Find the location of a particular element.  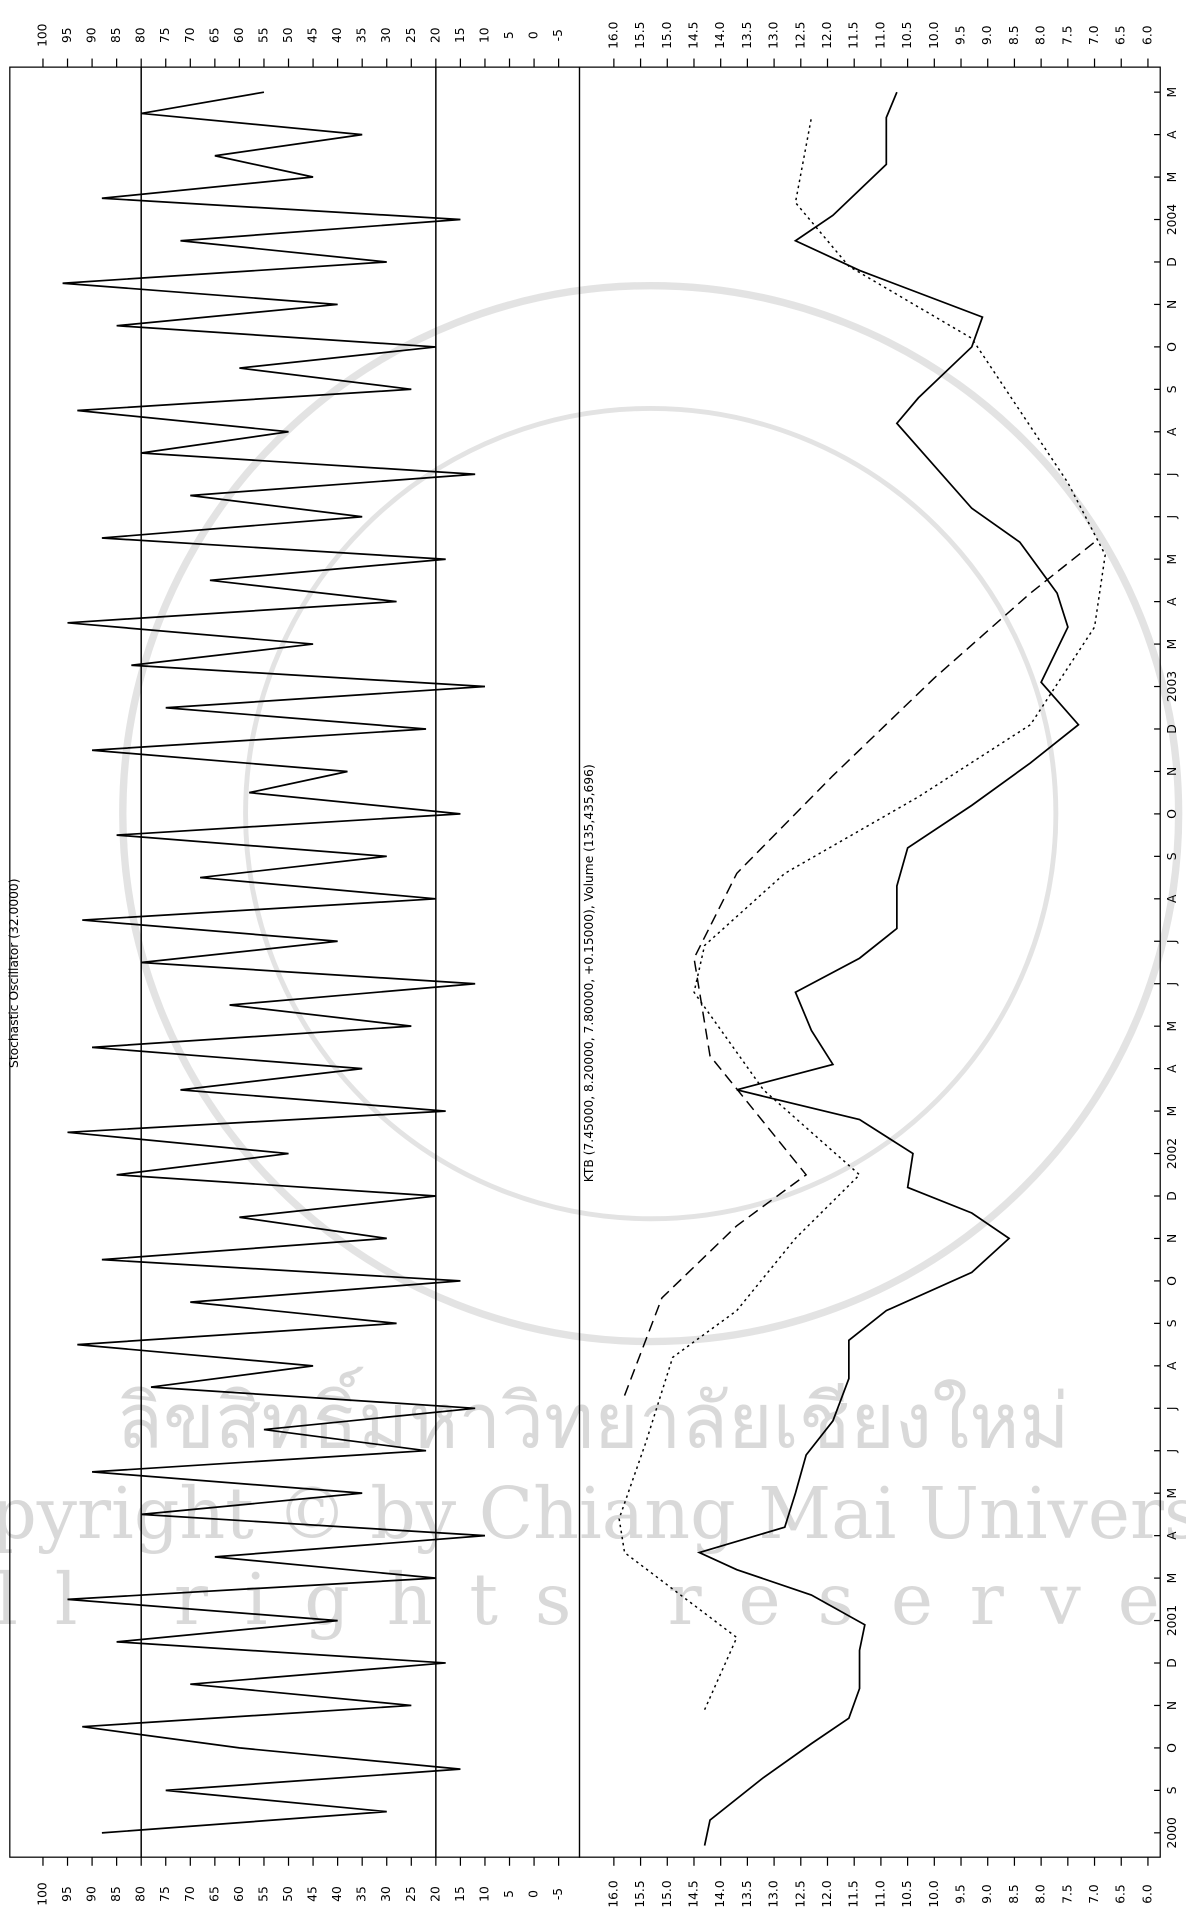

watermark-thai: ลิขสิทธิ์มหาวิทยาลัยเชียงใหม่ is located at coordinates (592, 1415).